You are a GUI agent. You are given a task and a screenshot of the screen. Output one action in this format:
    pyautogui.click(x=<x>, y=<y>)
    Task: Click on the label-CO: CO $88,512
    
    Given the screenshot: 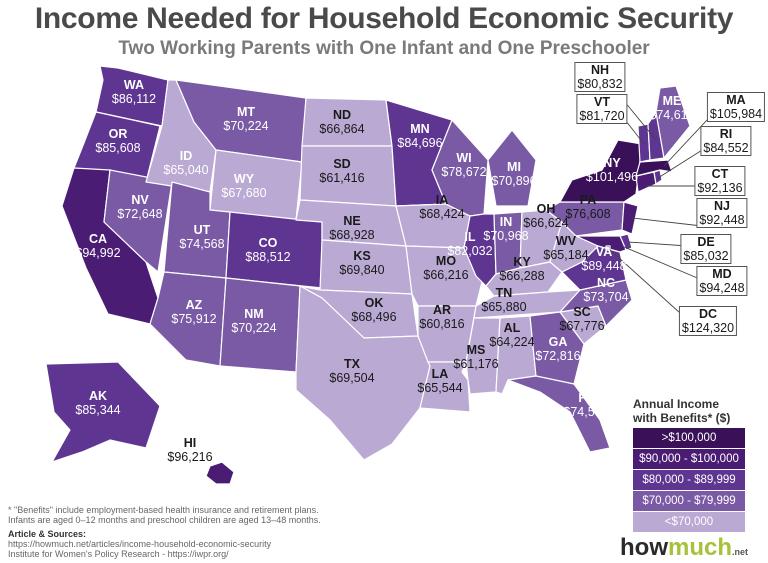 What is the action you would take?
    pyautogui.click(x=268, y=250)
    